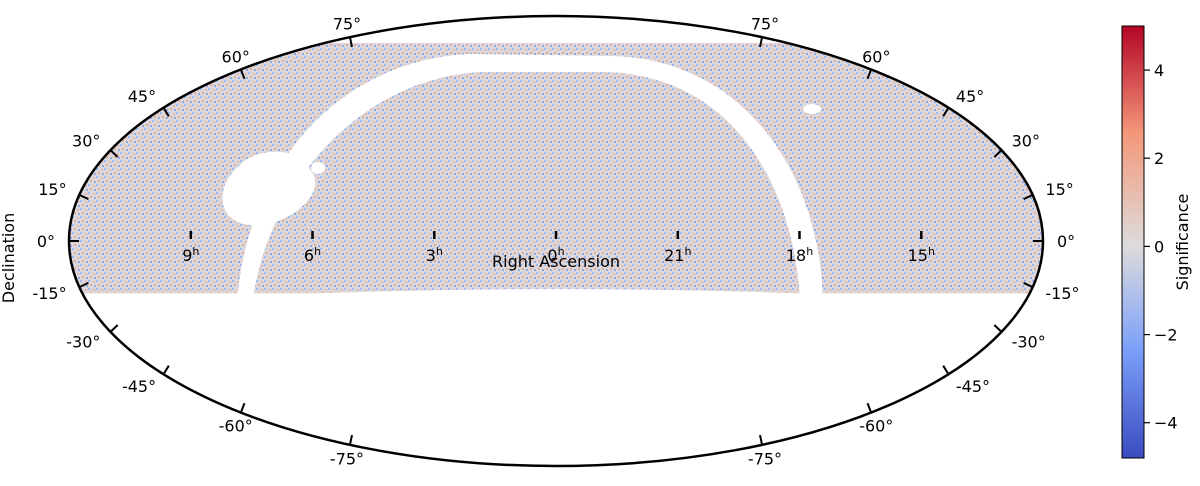 The height and width of the screenshot is (486, 1200). What do you see at coordinates (677, 255) in the screenshot?
I see `ra-tick-label: 21h` at bounding box center [677, 255].